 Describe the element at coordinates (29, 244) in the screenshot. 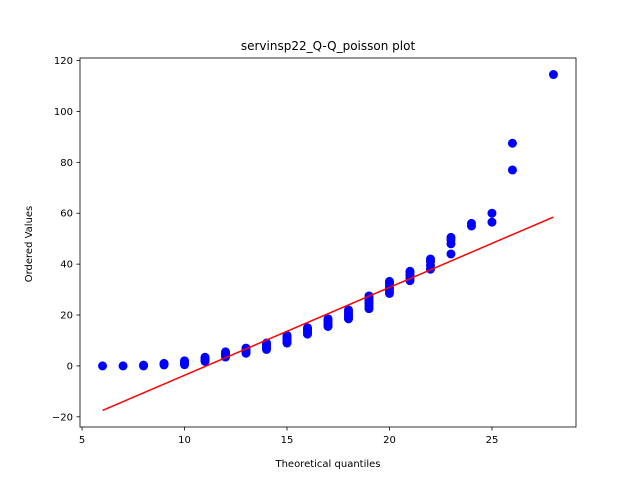

I see `y-axis-label: Ordered Values` at that location.